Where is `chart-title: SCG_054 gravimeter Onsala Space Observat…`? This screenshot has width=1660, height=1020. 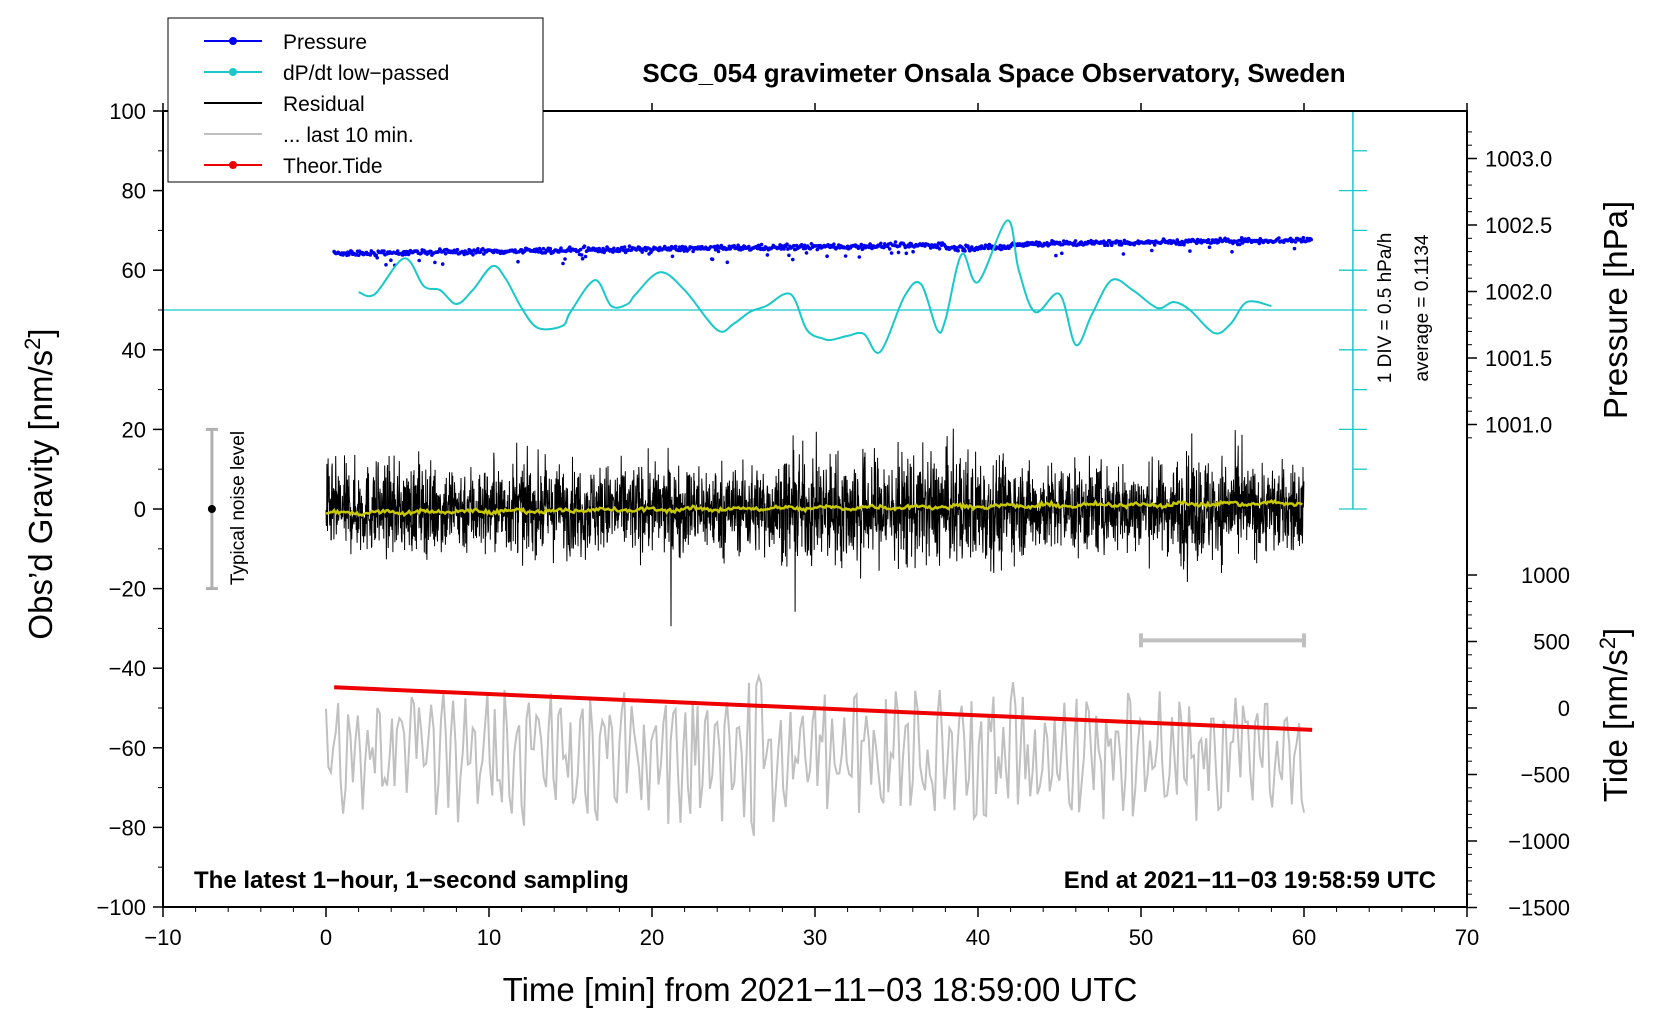
chart-title: SCG_054 gravimeter Onsala Space Observat… is located at coordinates (993, 73).